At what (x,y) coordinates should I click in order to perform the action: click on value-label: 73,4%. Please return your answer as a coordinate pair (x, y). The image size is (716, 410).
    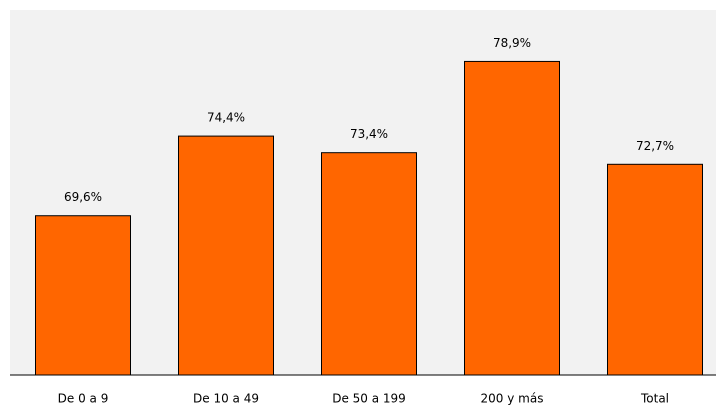
    Looking at the image, I should click on (369, 134).